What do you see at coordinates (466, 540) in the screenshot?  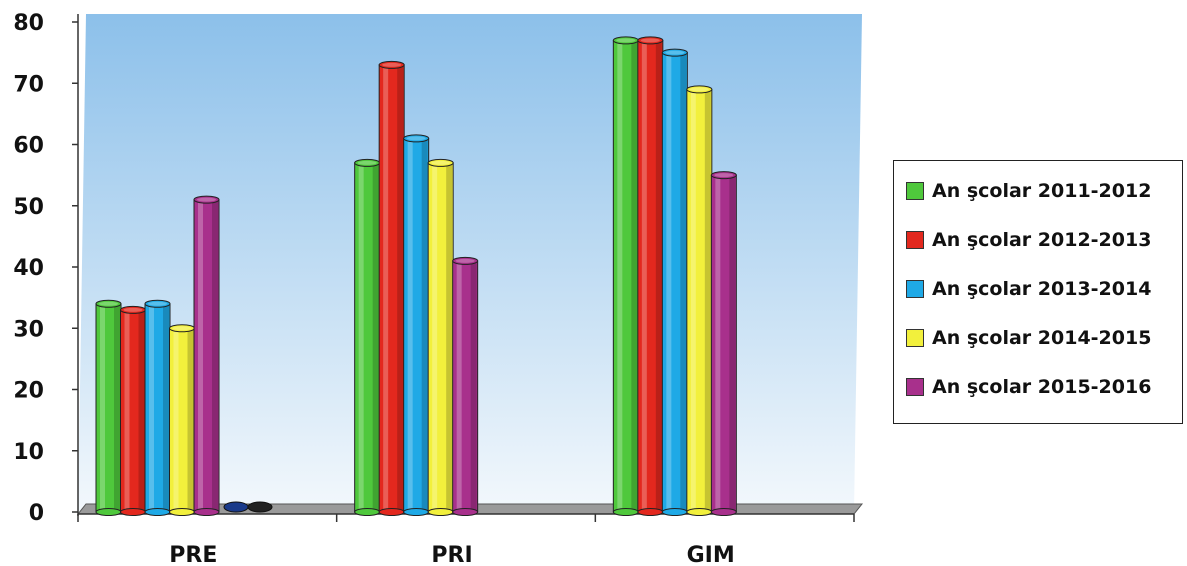 I see `x-axis-ticks: PRE PRI GIM` at bounding box center [466, 540].